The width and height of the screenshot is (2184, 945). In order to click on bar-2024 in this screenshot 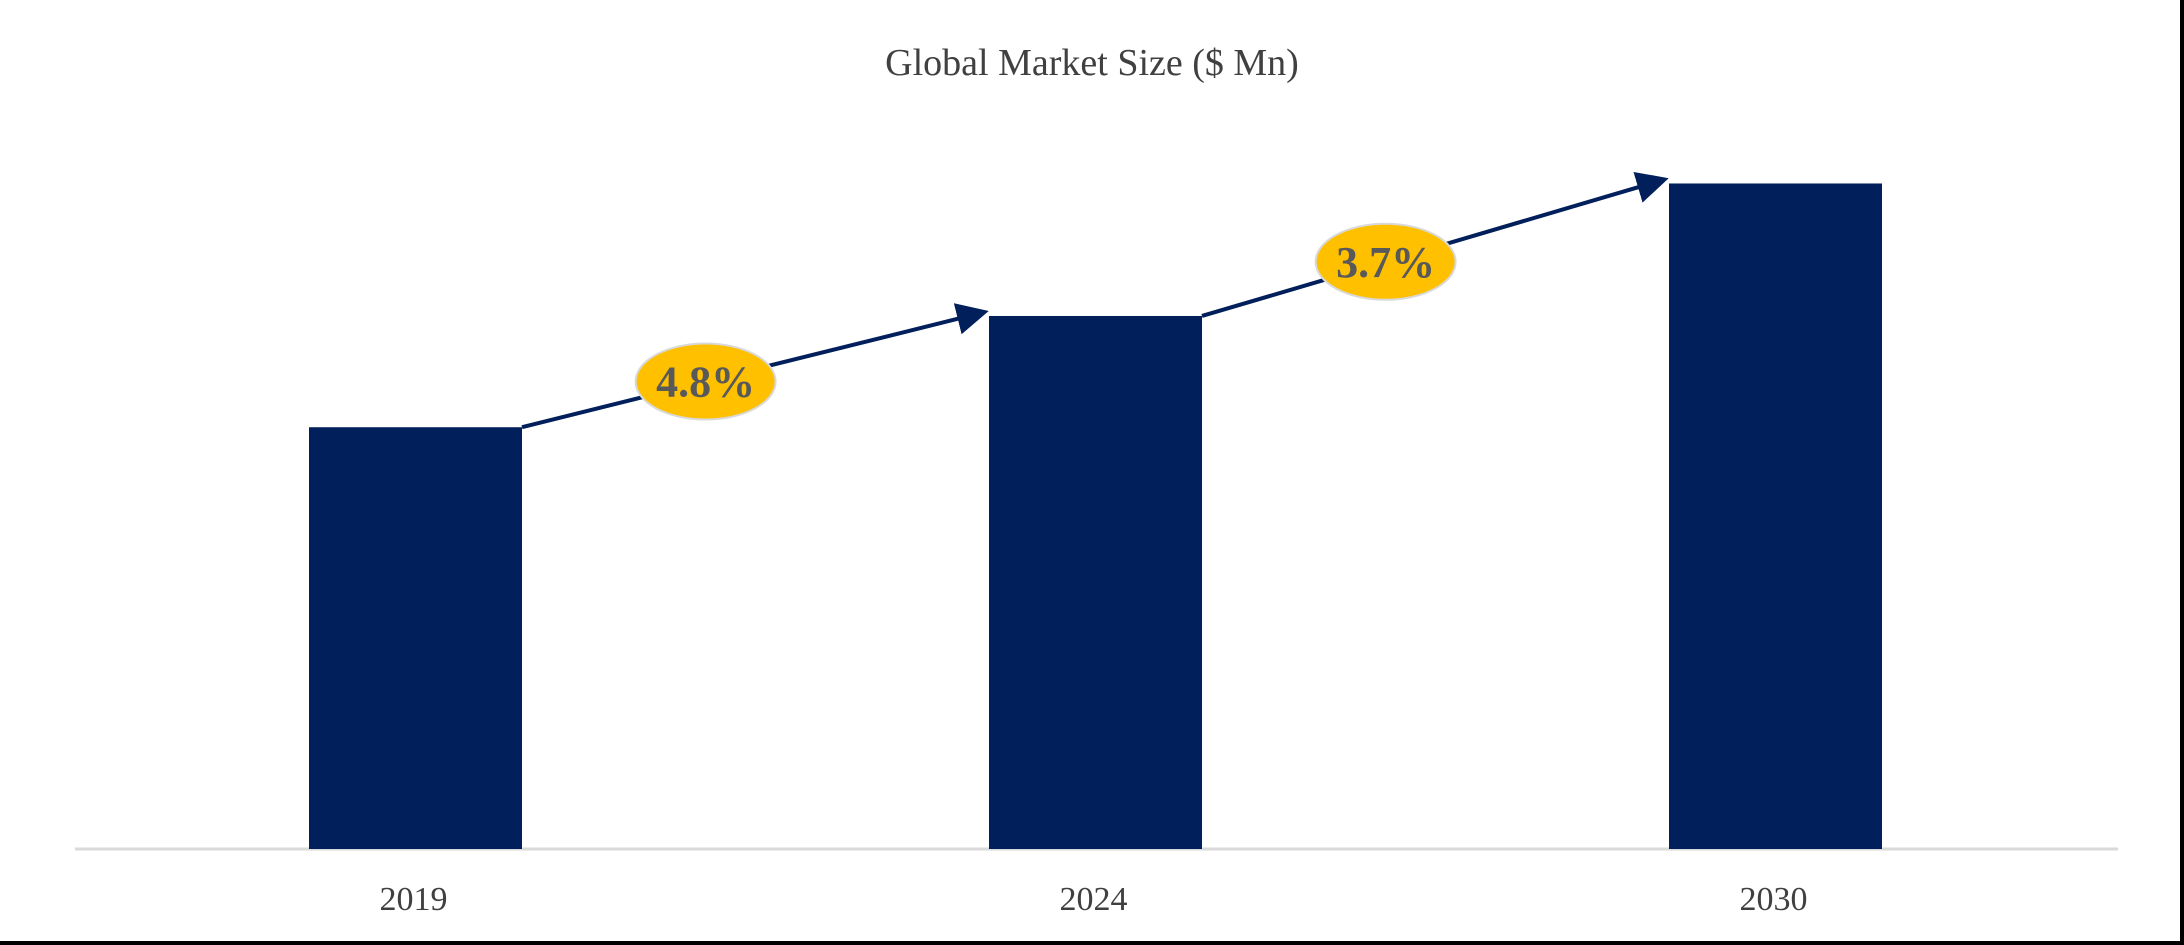, I will do `click(1095, 582)`.